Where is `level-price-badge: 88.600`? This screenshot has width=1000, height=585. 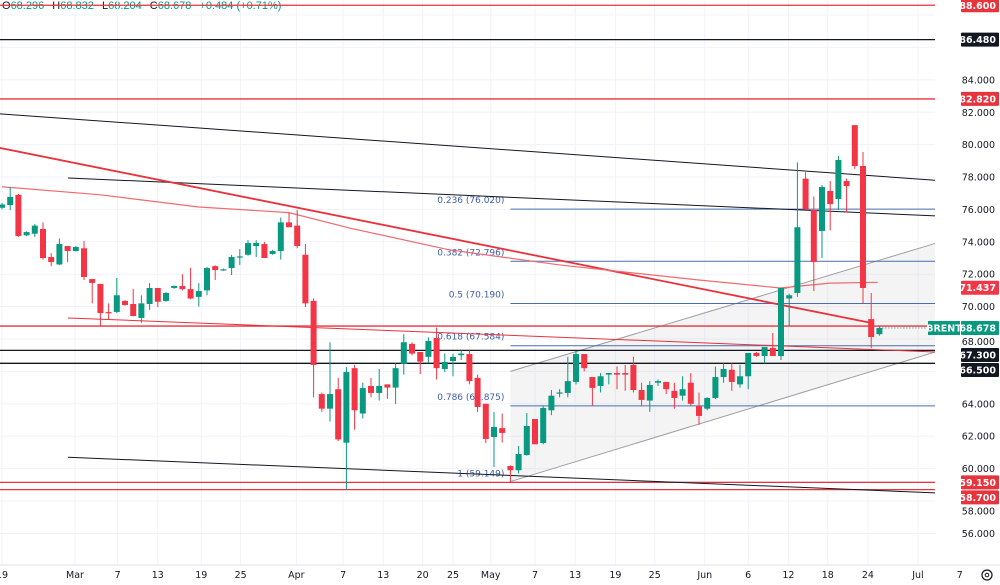
level-price-badge: 88.600 is located at coordinates (977, 6).